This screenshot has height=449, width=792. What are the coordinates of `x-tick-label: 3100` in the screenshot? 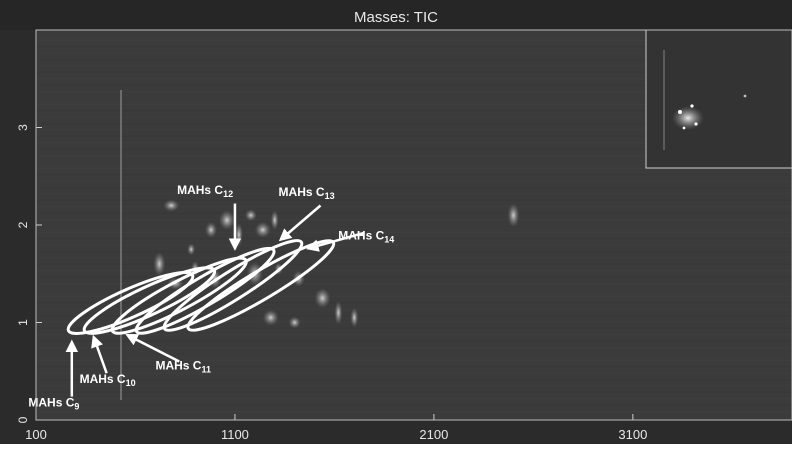 It's located at (632, 434).